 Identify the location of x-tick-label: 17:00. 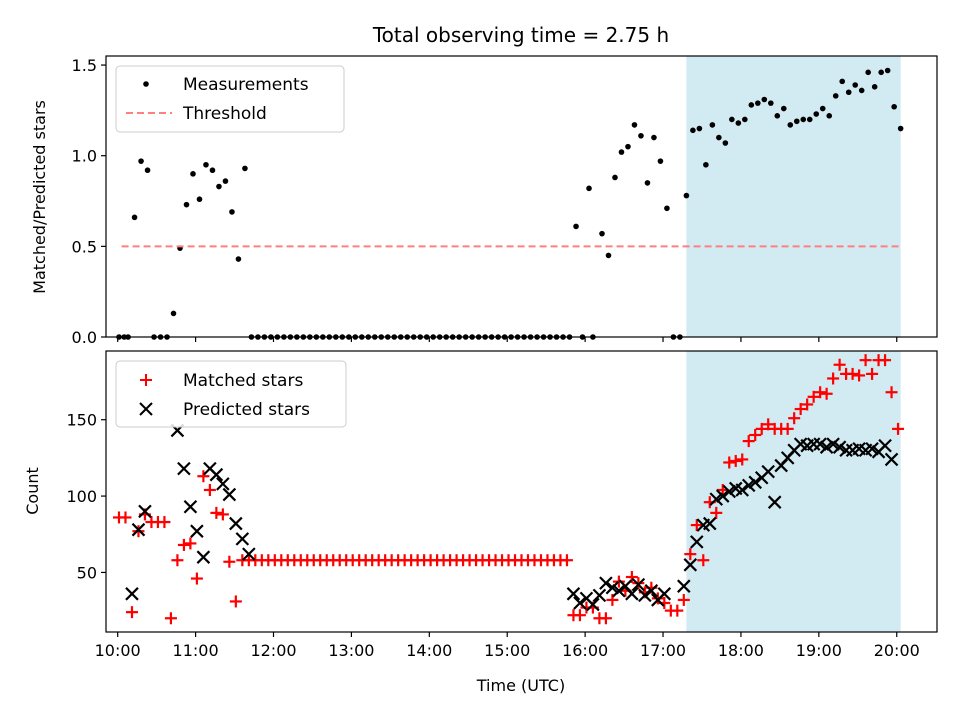
(663, 650).